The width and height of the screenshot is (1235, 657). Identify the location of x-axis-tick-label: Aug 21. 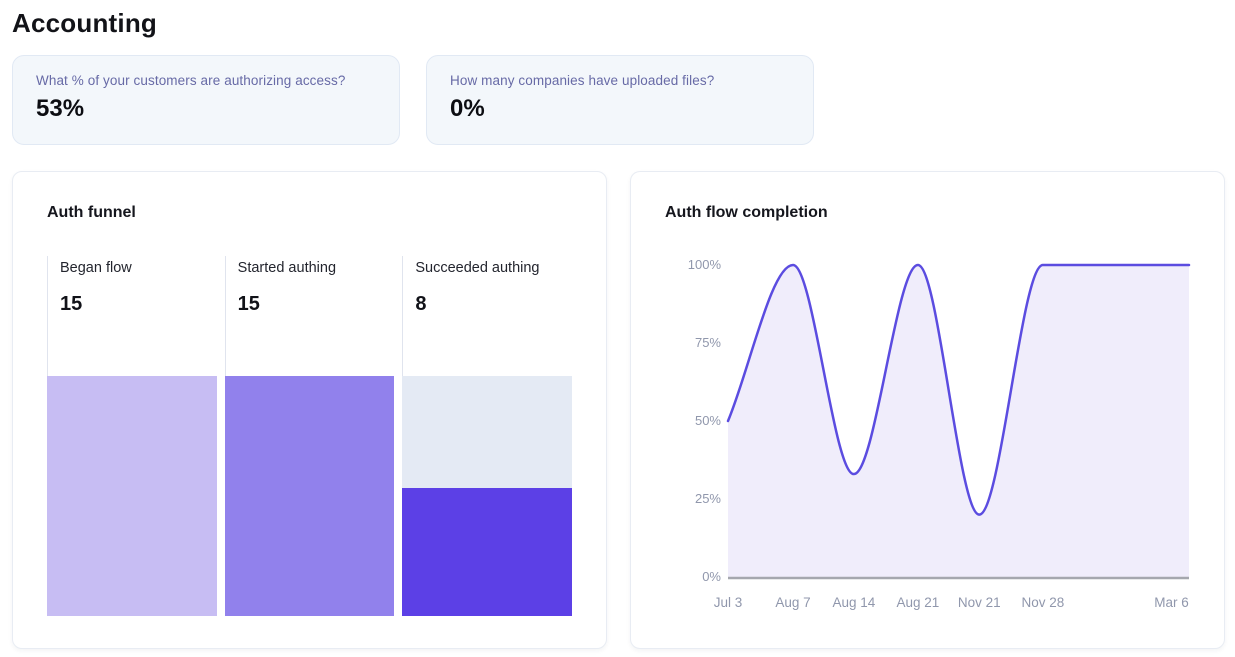
(918, 602).